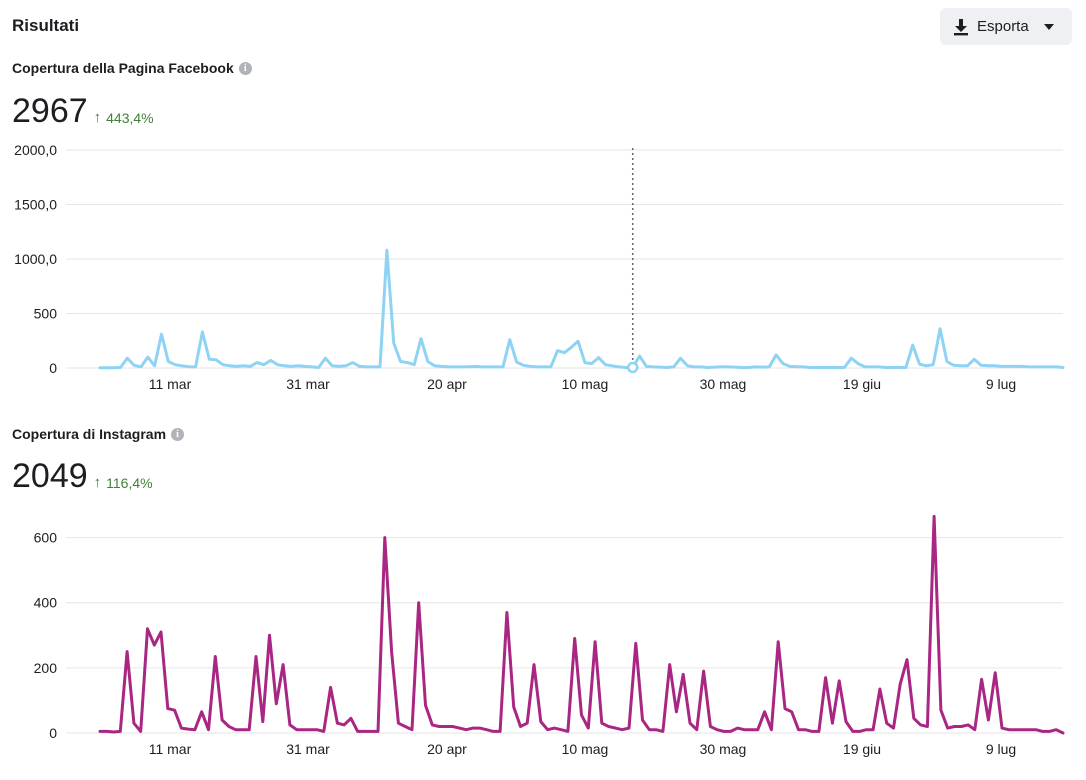 This screenshot has height=780, width=1086. Describe the element at coordinates (46, 603) in the screenshot. I see `y-tick-label: 400` at that location.